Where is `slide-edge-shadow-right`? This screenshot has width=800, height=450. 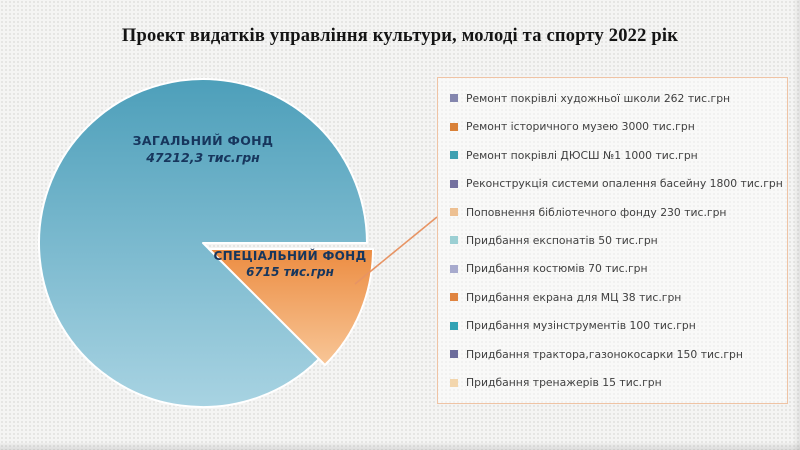 slide-edge-shadow-right is located at coordinates (797, 225).